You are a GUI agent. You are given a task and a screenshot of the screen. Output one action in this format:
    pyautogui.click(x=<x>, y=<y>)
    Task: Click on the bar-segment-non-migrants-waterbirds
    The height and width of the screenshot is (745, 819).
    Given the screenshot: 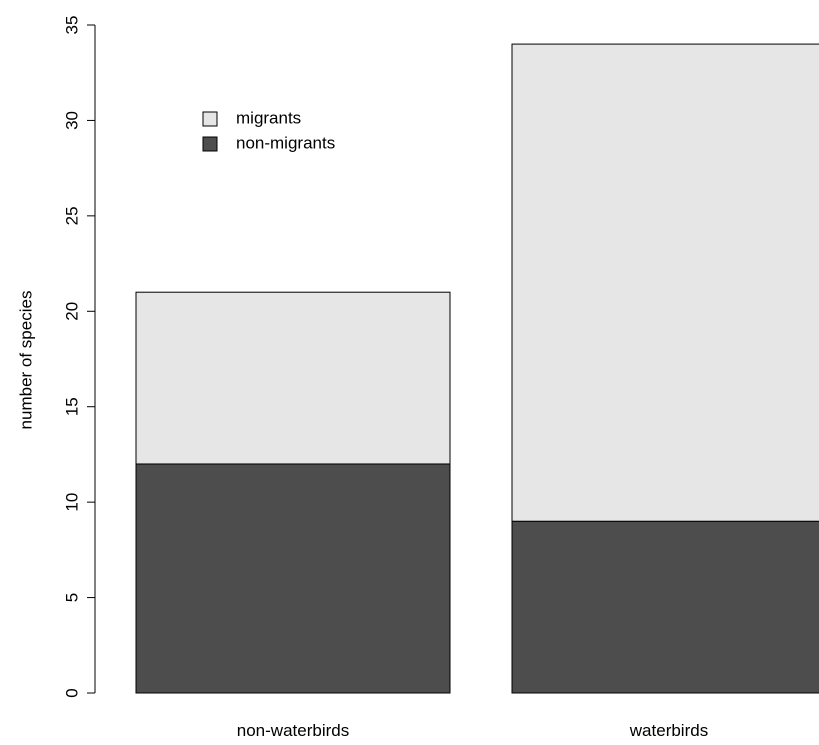 What is the action you would take?
    pyautogui.click(x=665, y=607)
    